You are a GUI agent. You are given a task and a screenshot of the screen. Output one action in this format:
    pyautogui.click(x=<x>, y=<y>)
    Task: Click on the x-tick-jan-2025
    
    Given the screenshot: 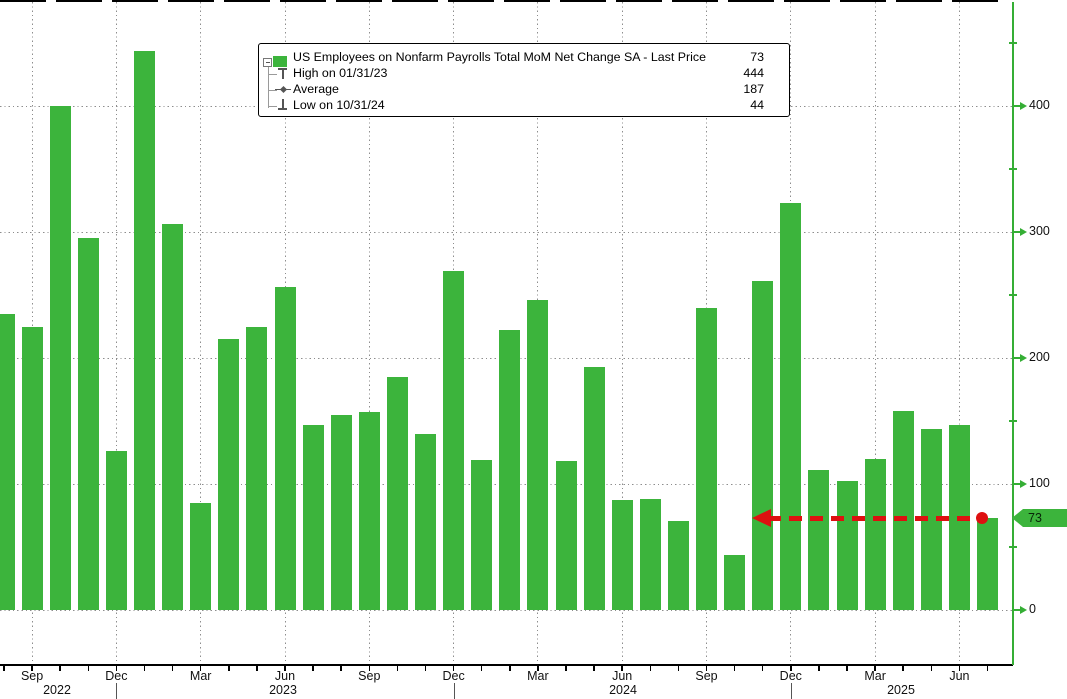 What is the action you would take?
    pyautogui.click(x=819, y=668)
    